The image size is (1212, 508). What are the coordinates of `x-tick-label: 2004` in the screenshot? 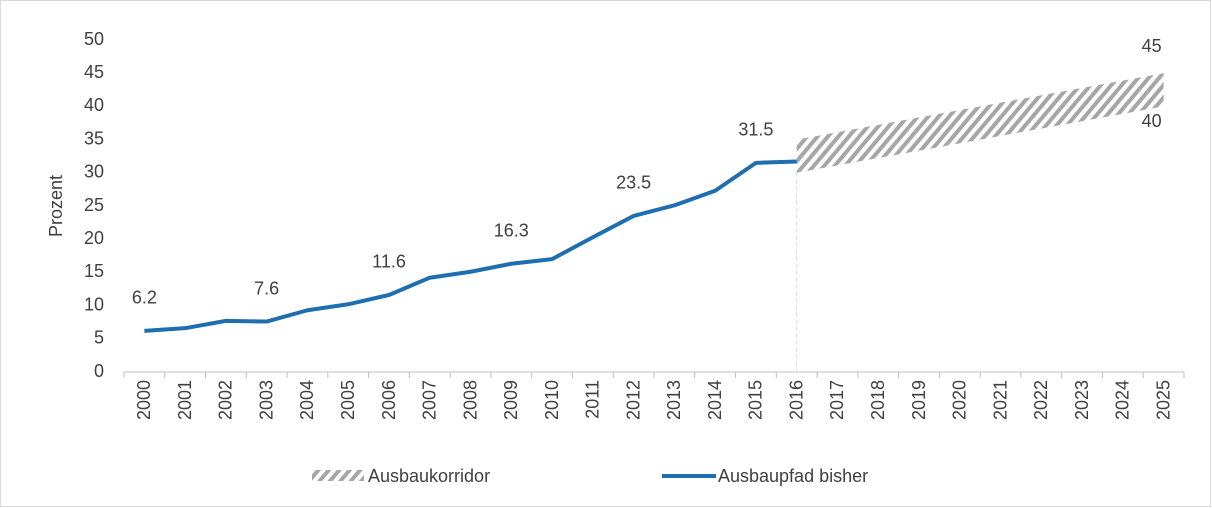 It's located at (307, 400).